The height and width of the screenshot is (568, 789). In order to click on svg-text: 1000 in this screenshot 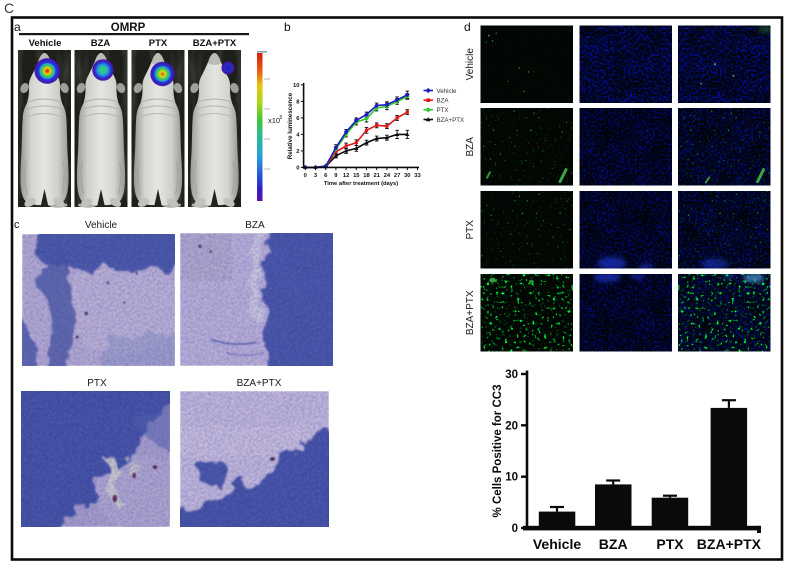, I will do `click(267, 169)`.